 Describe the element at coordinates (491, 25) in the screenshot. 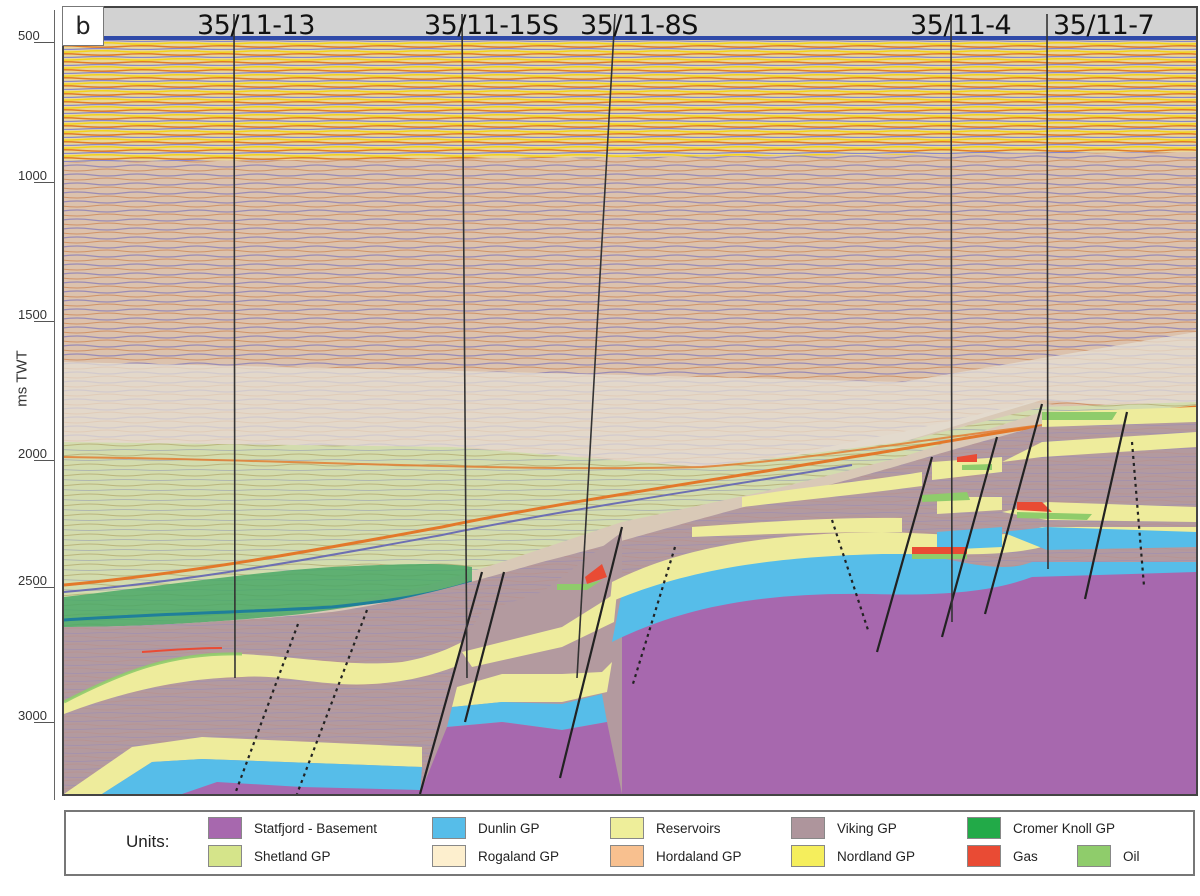

I see `well-label: 35/11-15S` at that location.